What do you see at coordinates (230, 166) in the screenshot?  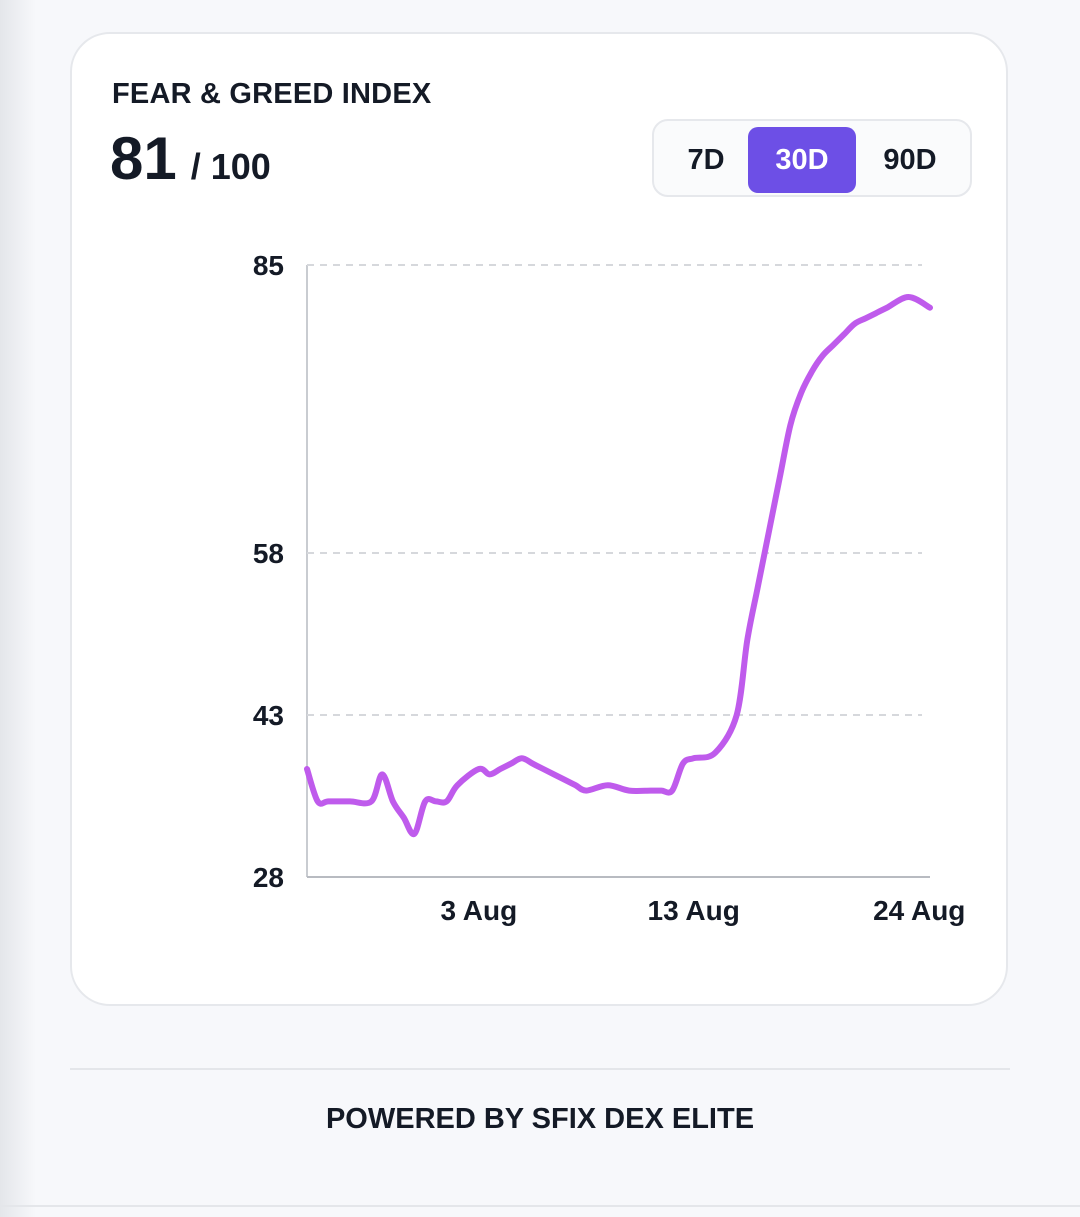 I see `score-max: / 100` at bounding box center [230, 166].